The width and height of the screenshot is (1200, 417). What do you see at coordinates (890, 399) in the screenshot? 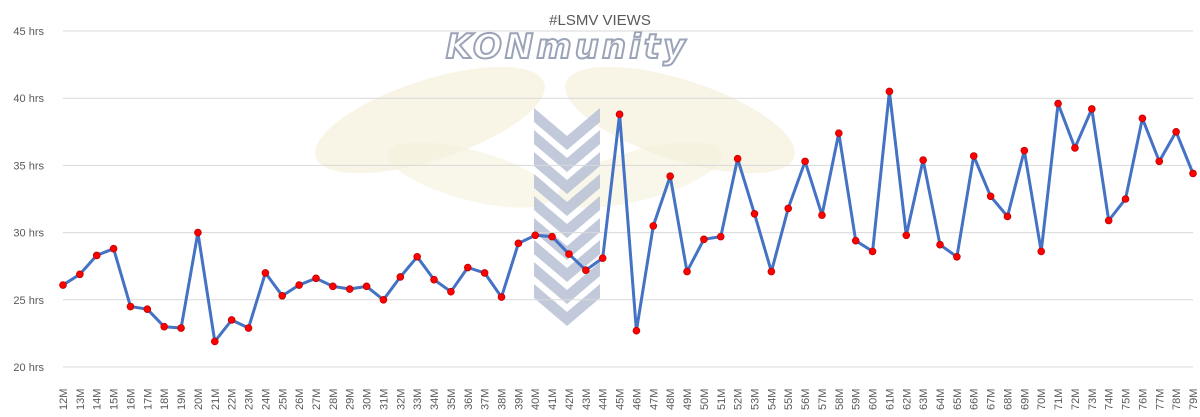
I see `x-tick-label: 61M` at bounding box center [890, 399].